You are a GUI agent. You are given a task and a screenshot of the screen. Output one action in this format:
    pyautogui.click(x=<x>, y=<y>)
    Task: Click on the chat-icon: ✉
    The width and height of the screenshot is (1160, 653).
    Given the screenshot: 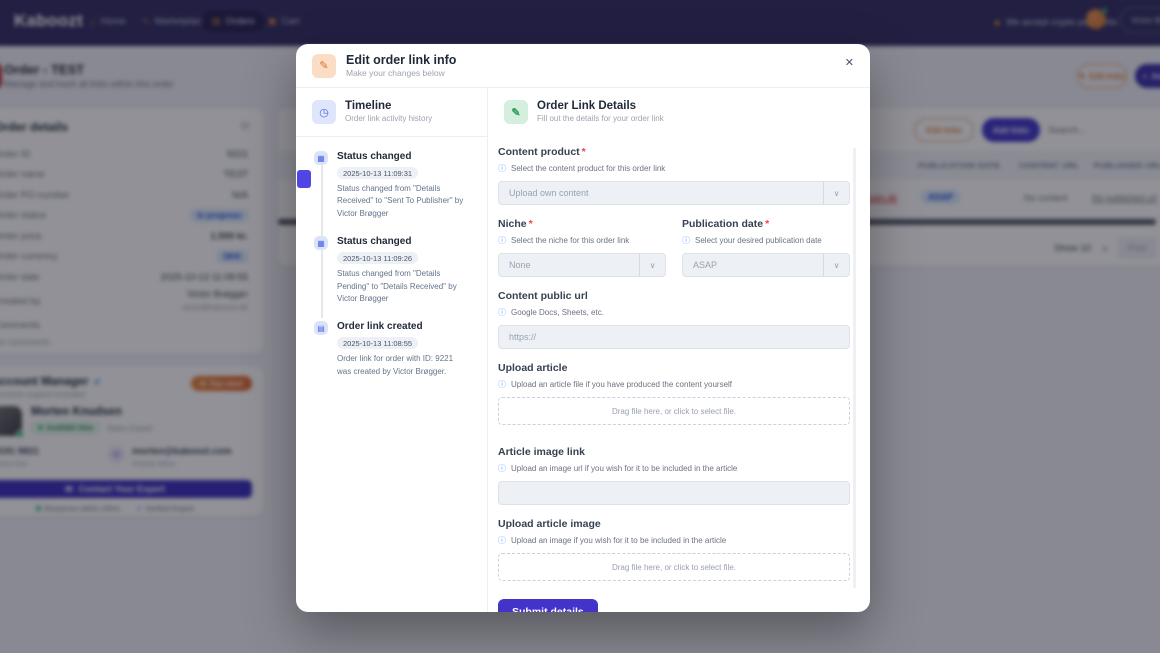 What is the action you would take?
    pyautogui.click(x=69, y=488)
    